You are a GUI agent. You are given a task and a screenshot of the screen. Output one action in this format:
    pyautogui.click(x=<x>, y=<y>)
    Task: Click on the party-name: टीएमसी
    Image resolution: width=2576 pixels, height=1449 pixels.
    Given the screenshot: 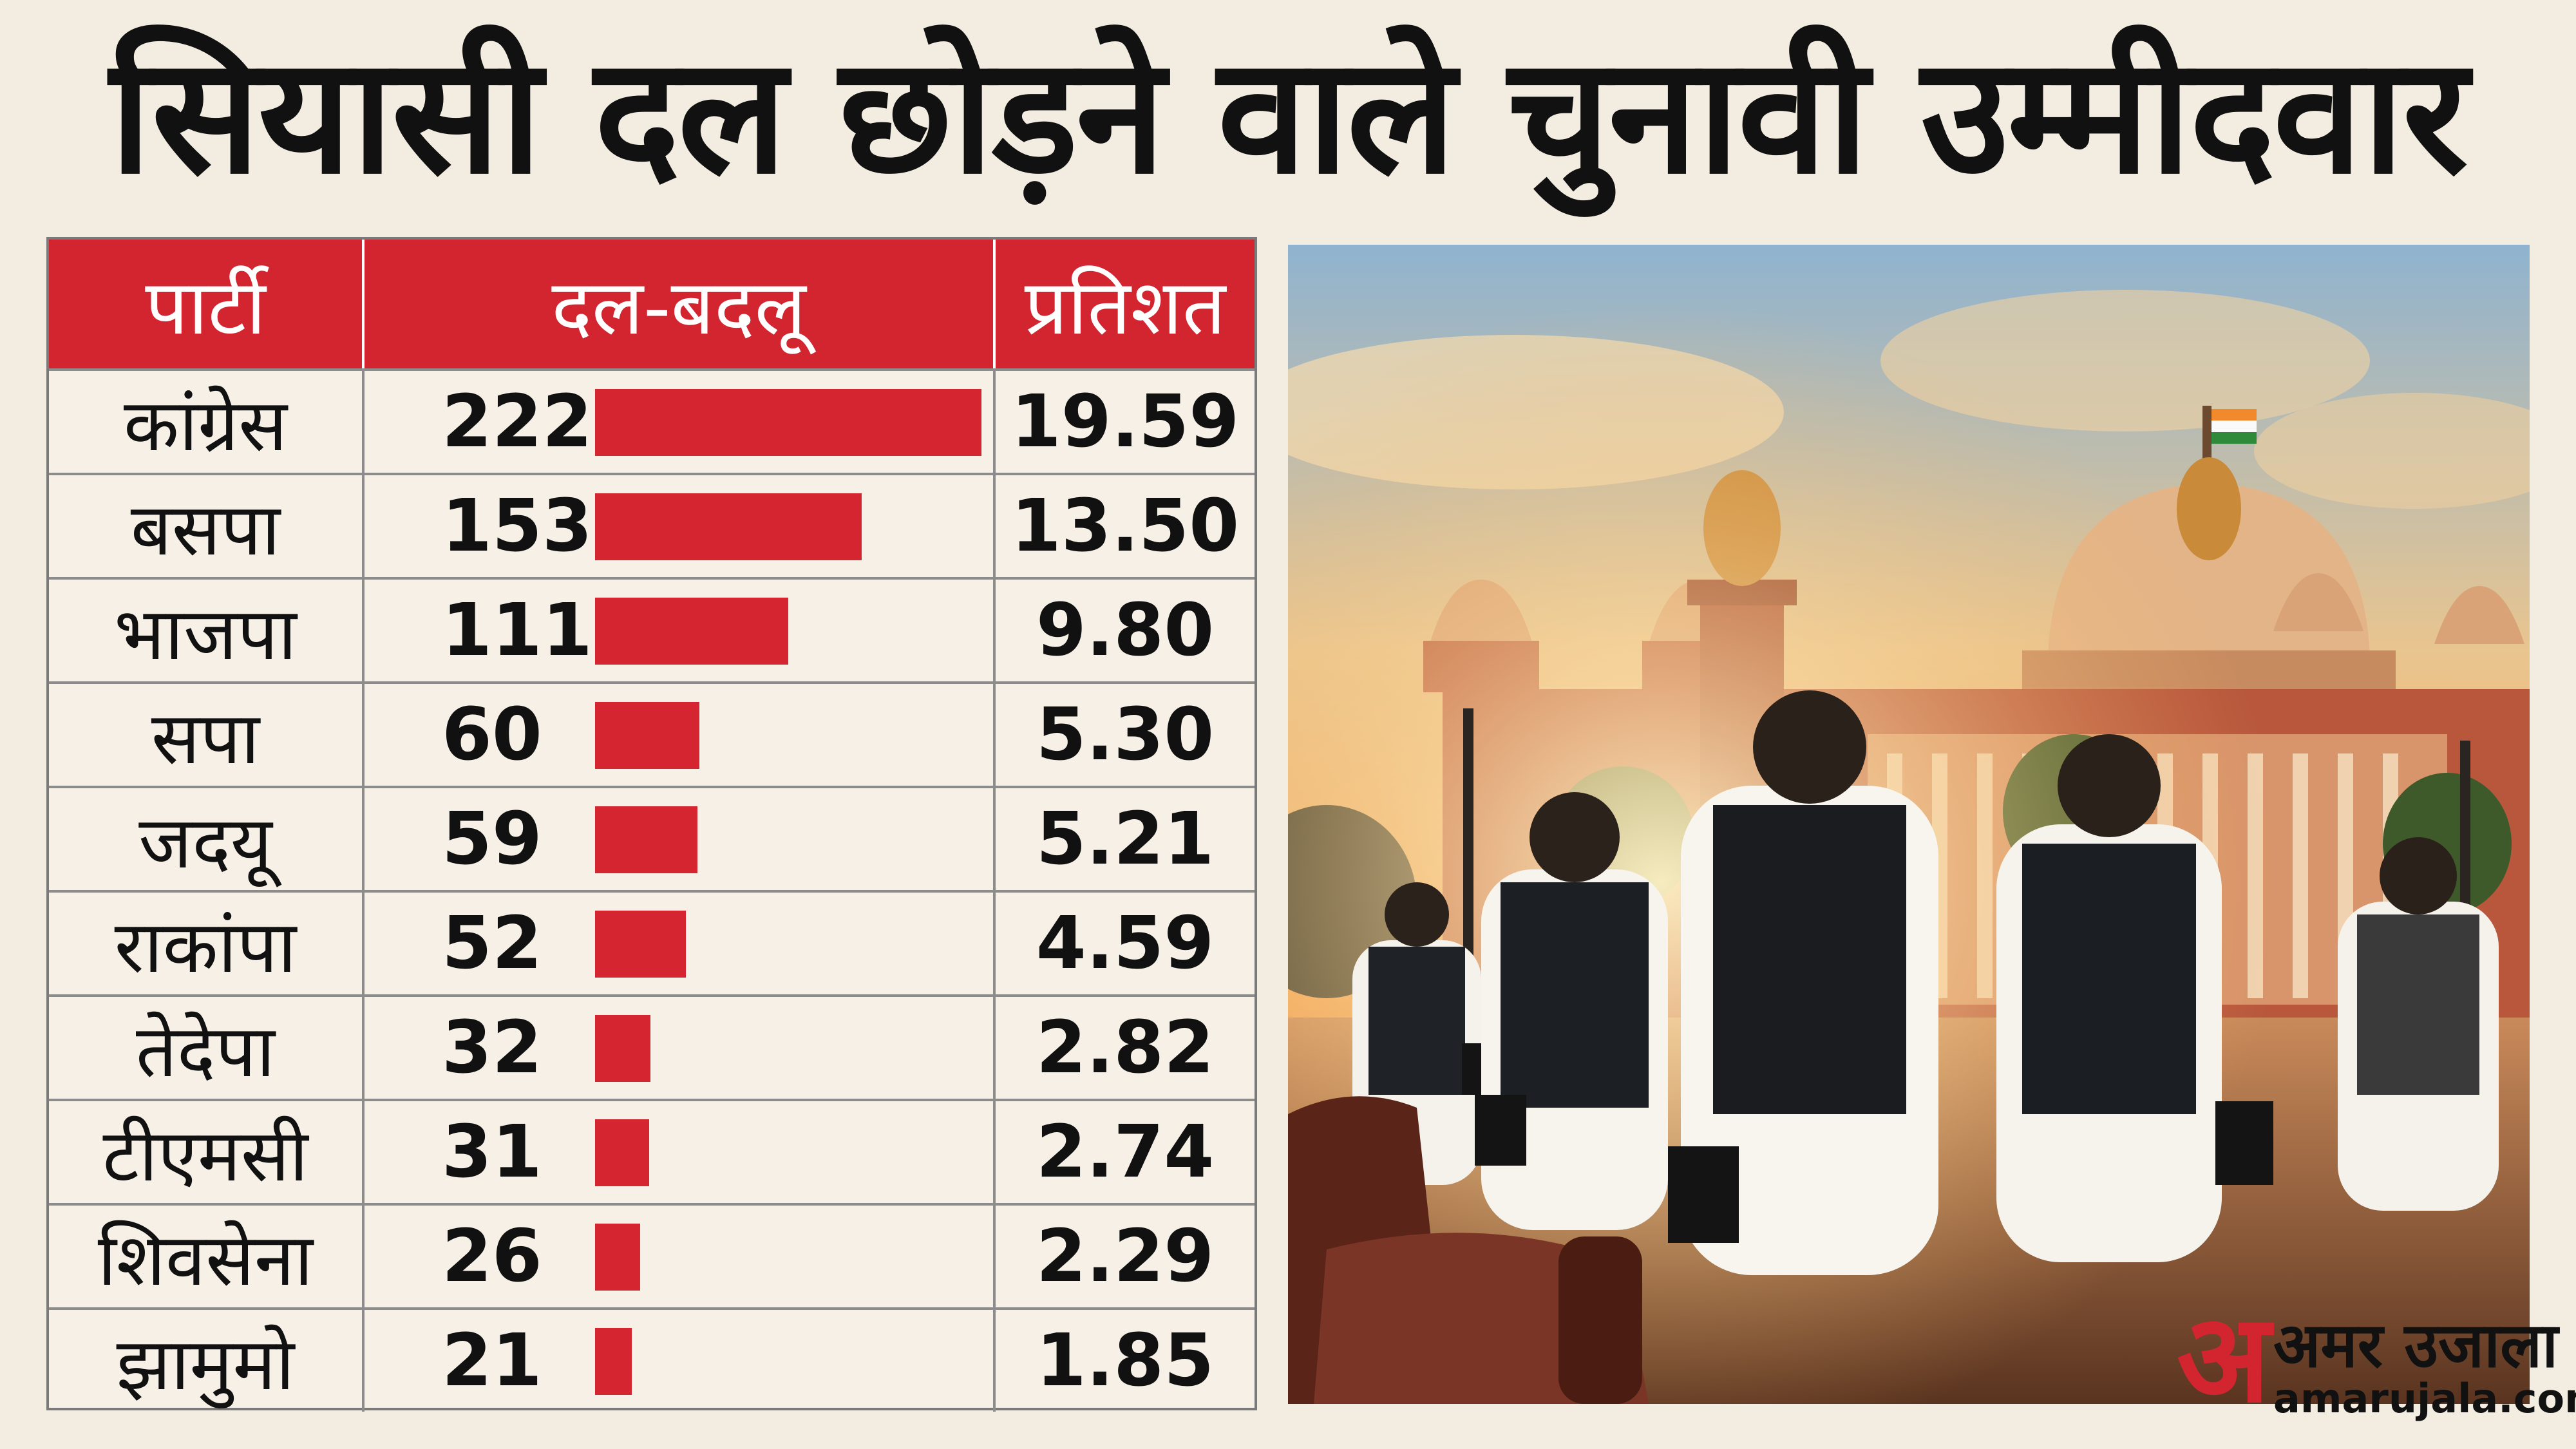 What is the action you would take?
    pyautogui.click(x=207, y=1152)
    